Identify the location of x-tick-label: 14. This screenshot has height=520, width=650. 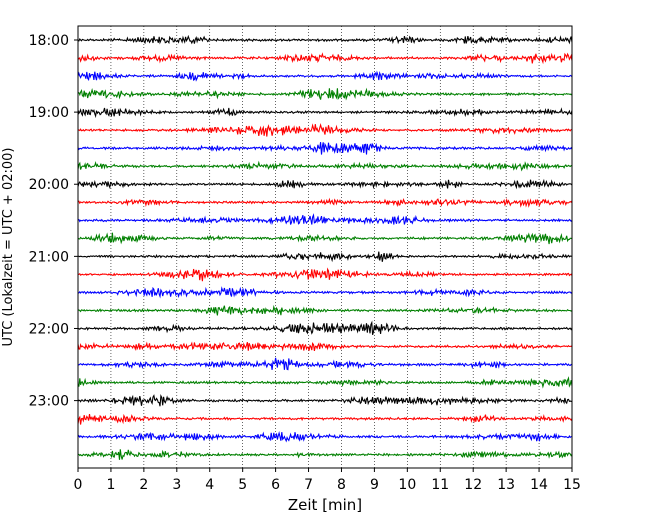
(539, 485).